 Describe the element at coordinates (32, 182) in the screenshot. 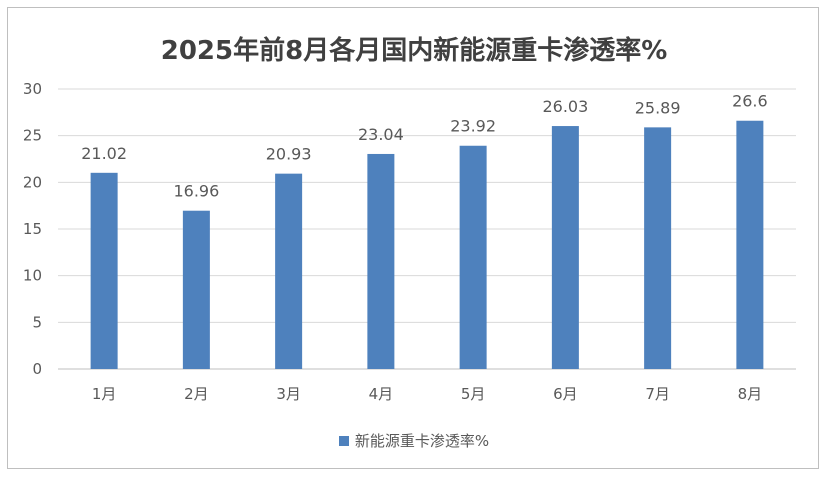

I see `y-tick-label: 20` at that location.